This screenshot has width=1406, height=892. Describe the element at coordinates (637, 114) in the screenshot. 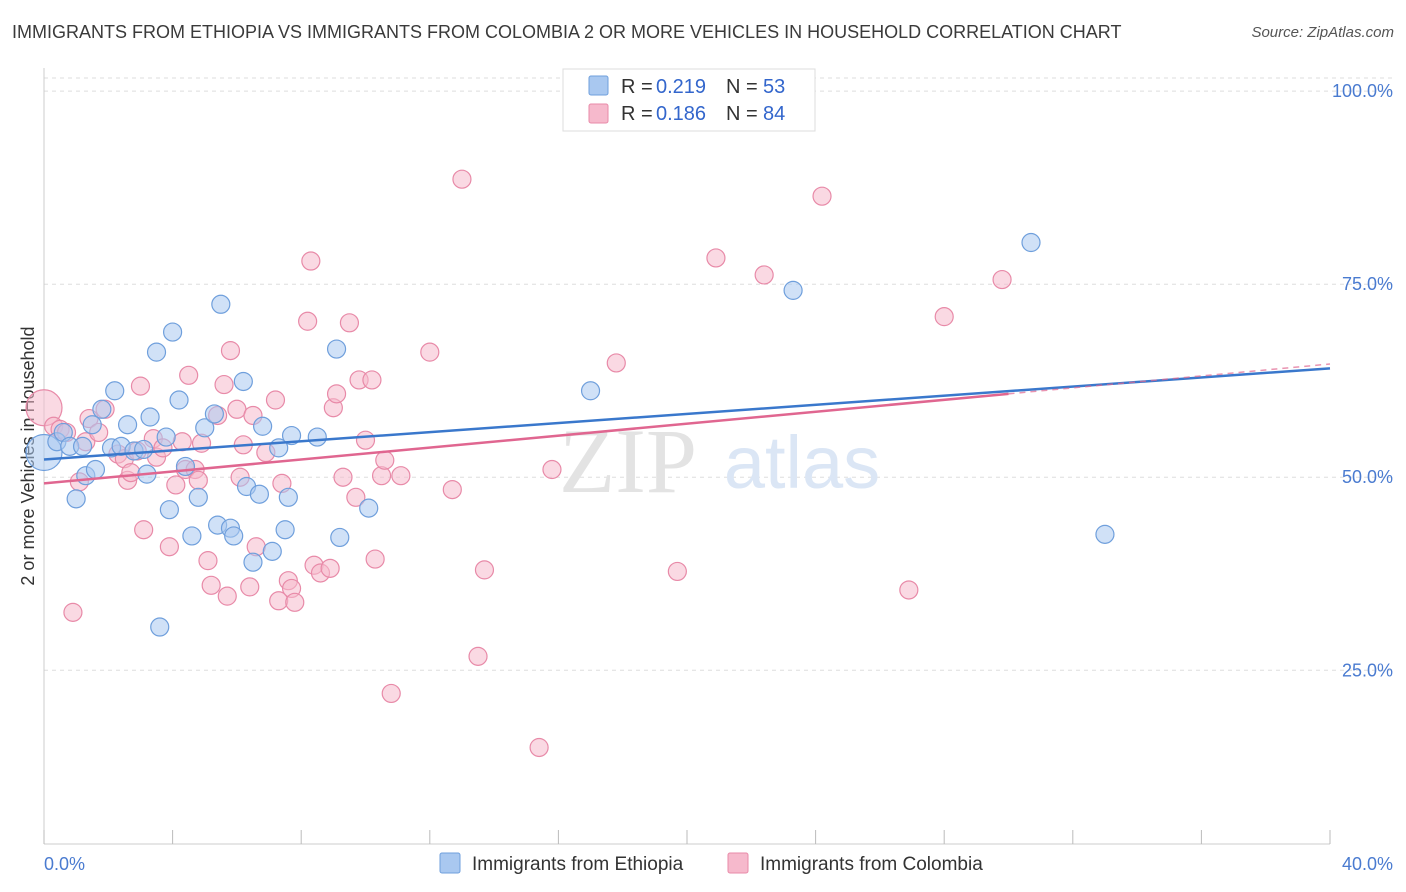

I see `legend-r-label-colombia: R =` at that location.